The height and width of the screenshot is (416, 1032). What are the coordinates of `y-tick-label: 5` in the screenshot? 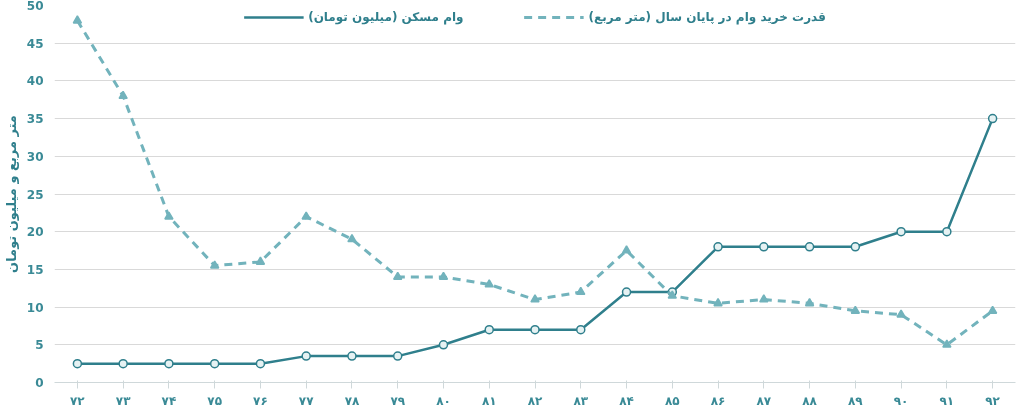 It's located at (39, 345).